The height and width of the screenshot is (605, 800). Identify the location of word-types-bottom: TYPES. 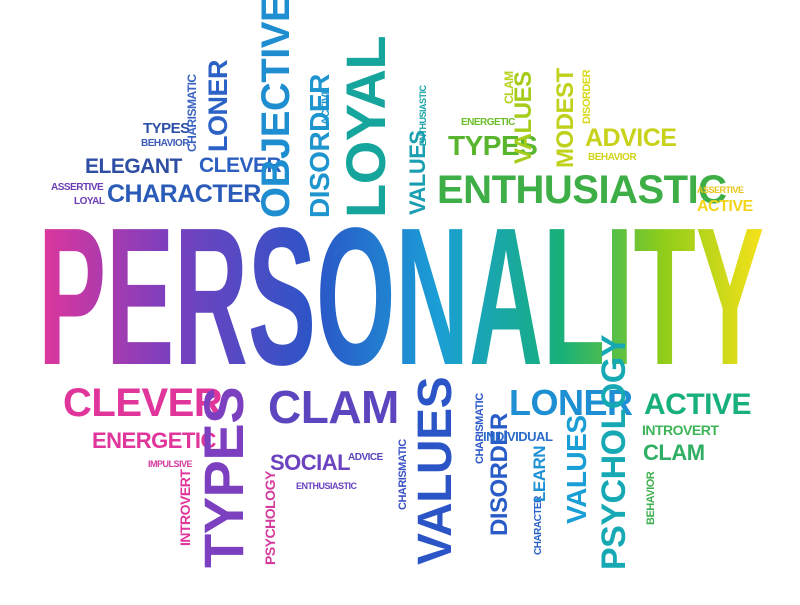
(223, 477).